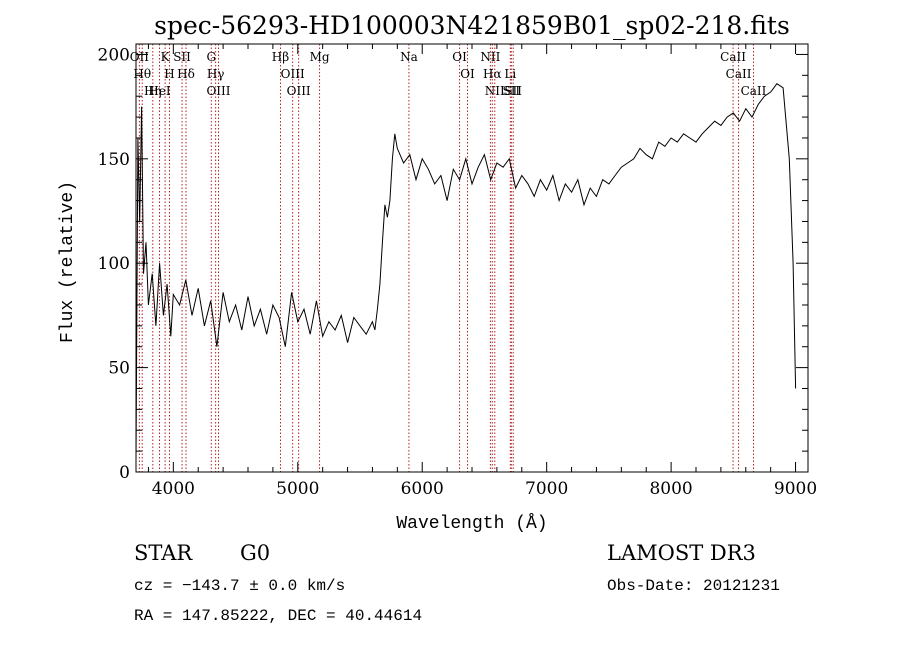  I want to click on coordinates: RA = 147.85222, DEC = 40.44614, so click(278, 616).